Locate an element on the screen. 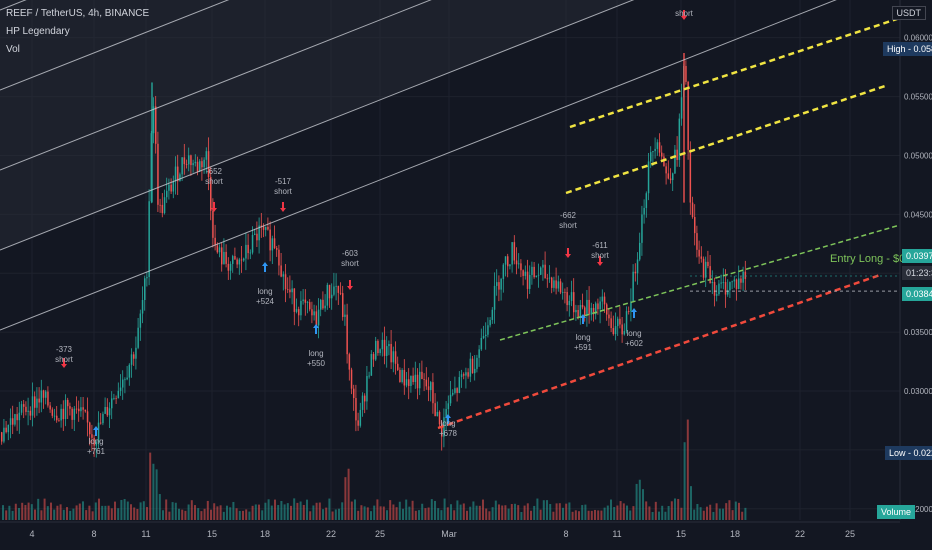  currency-badge: USDT is located at coordinates (908, 13).